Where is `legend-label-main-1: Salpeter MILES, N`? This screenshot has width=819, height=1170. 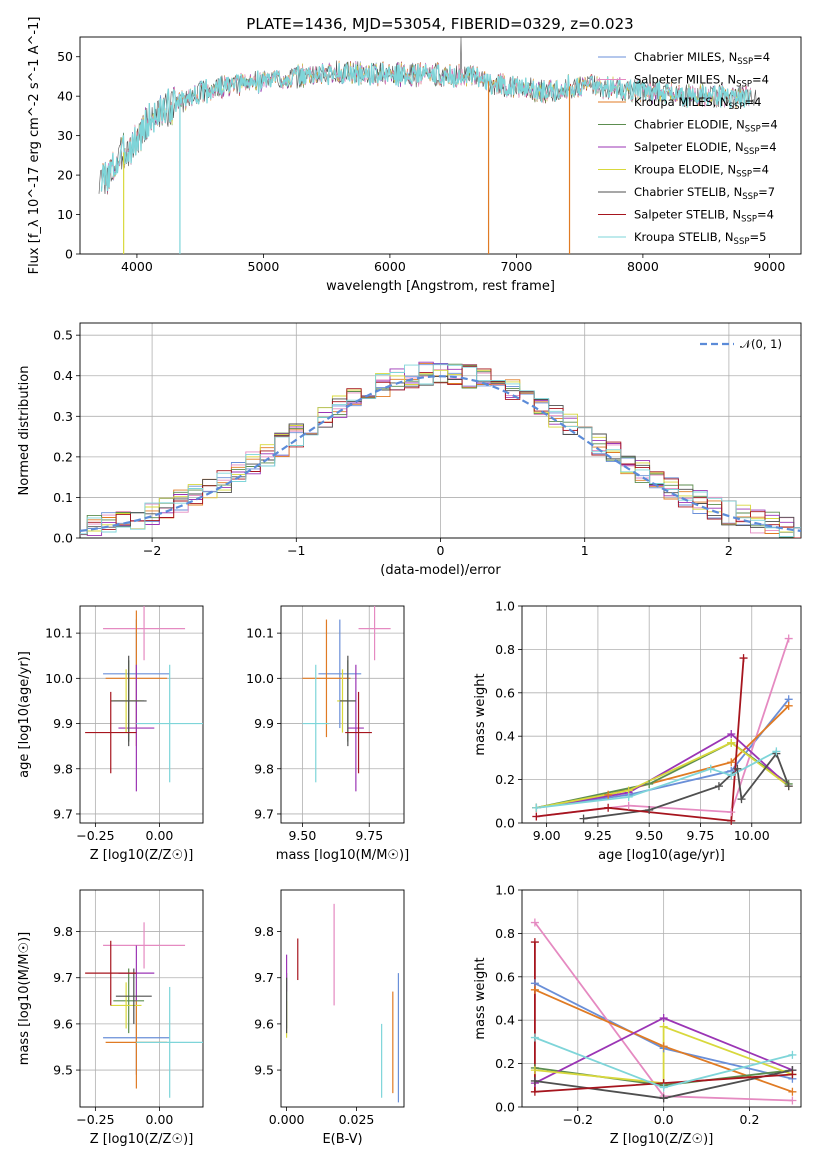 legend-label-main-1: Salpeter MILES, N is located at coordinates (685, 80).